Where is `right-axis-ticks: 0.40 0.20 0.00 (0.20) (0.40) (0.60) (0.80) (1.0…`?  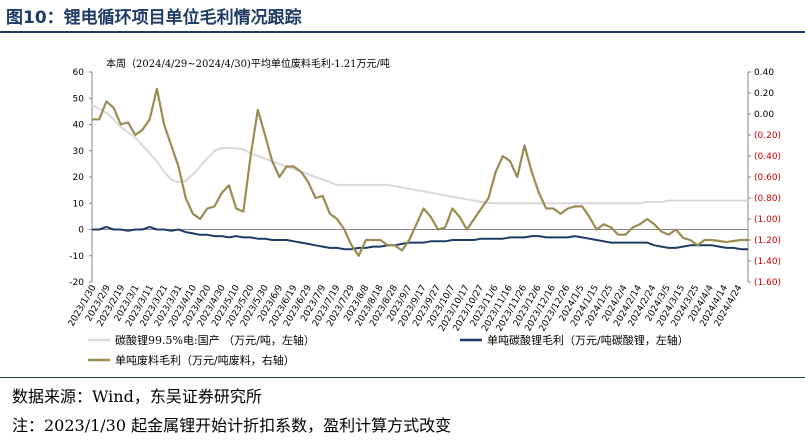
right-axis-ticks: 0.40 0.20 0.00 (0.20) (0.40) (0.60) (0.80) (1.0… is located at coordinates (764, 178).